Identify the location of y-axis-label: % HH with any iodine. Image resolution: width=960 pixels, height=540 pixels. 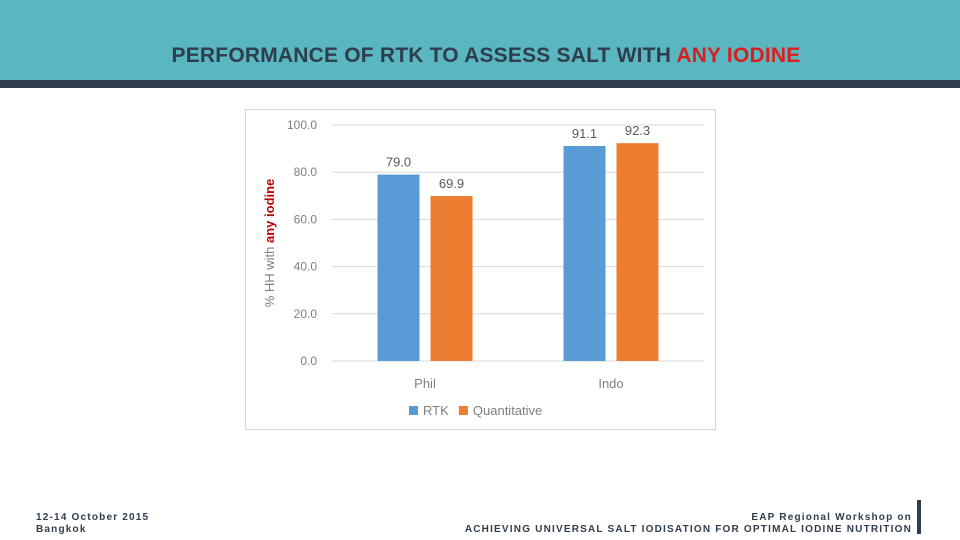
(269, 243).